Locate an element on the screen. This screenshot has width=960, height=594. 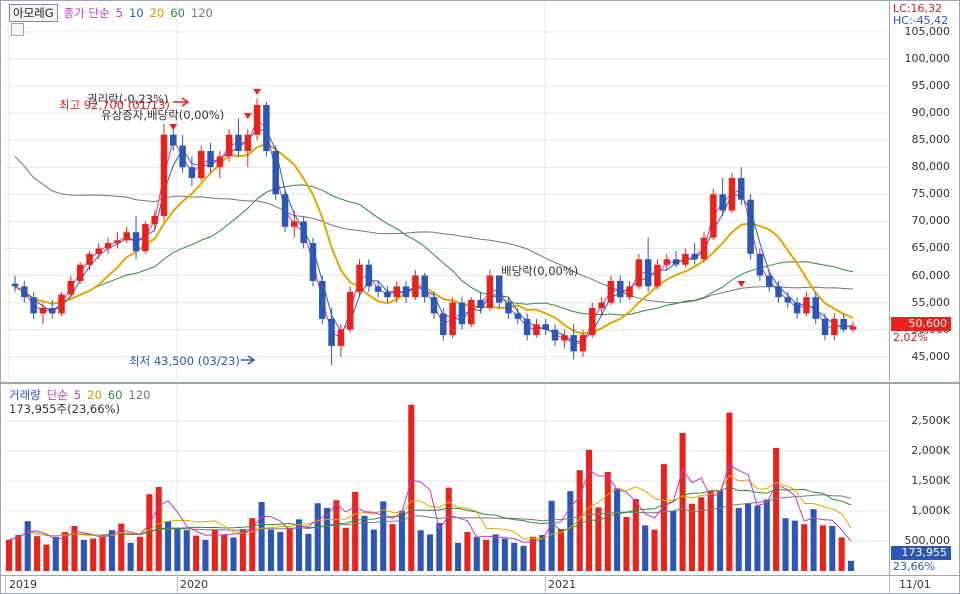
x-label-2021: 2021 is located at coordinates (562, 584).